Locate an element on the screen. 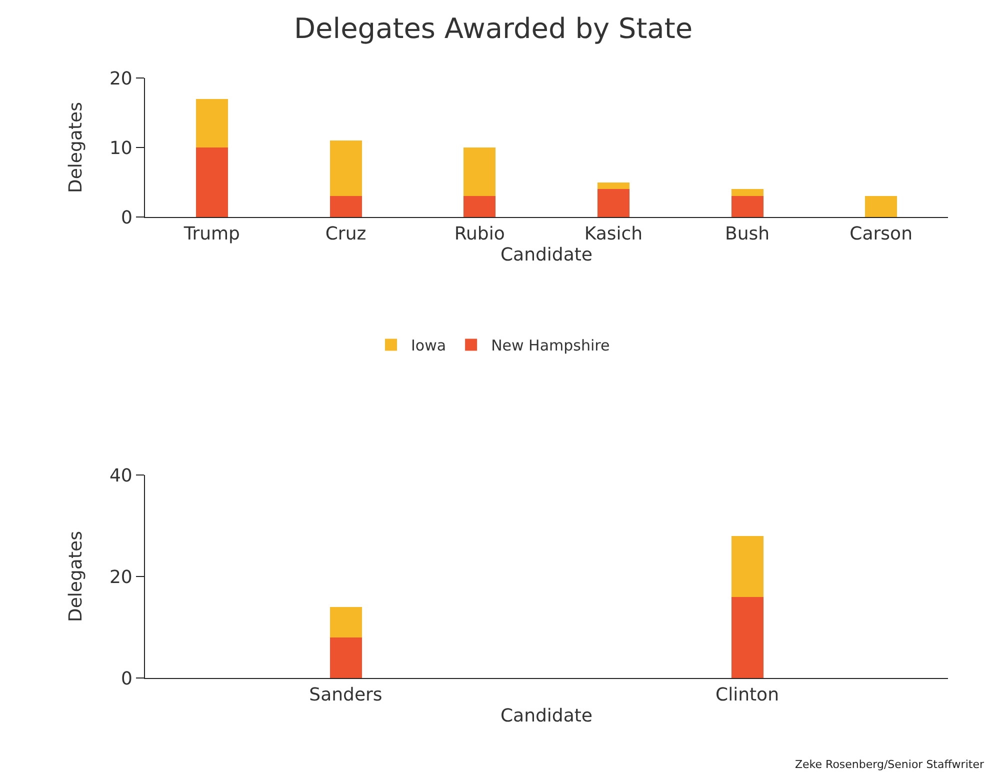 This screenshot has width=986, height=773. x-tick-label: Carson is located at coordinates (881, 234).